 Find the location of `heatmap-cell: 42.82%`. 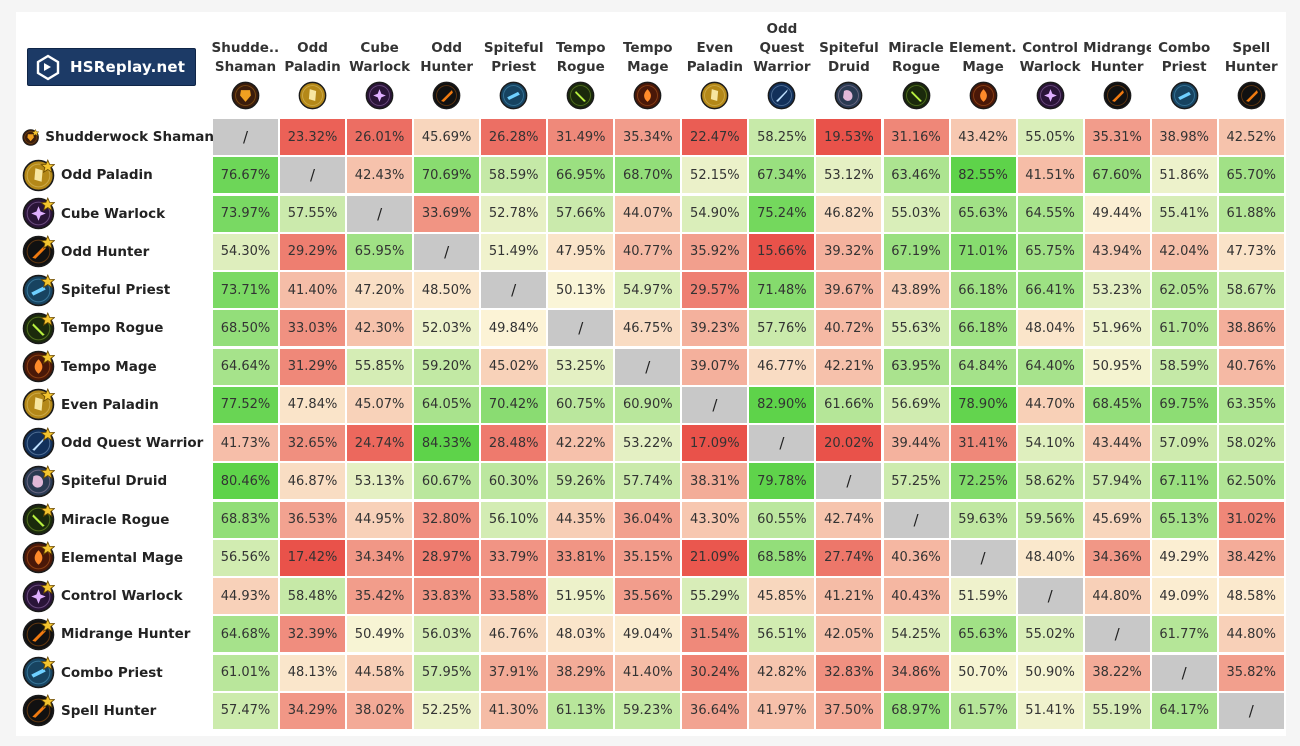

heatmap-cell: 42.82% is located at coordinates (782, 672).